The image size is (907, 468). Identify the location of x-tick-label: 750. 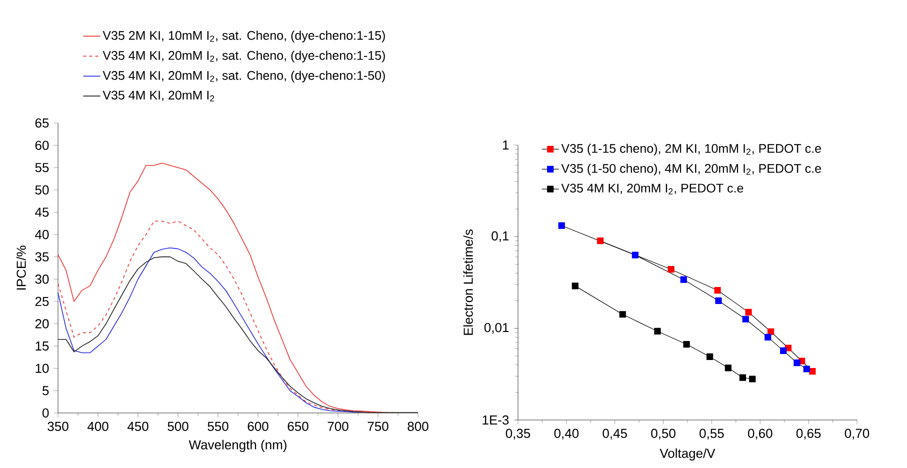
(378, 426).